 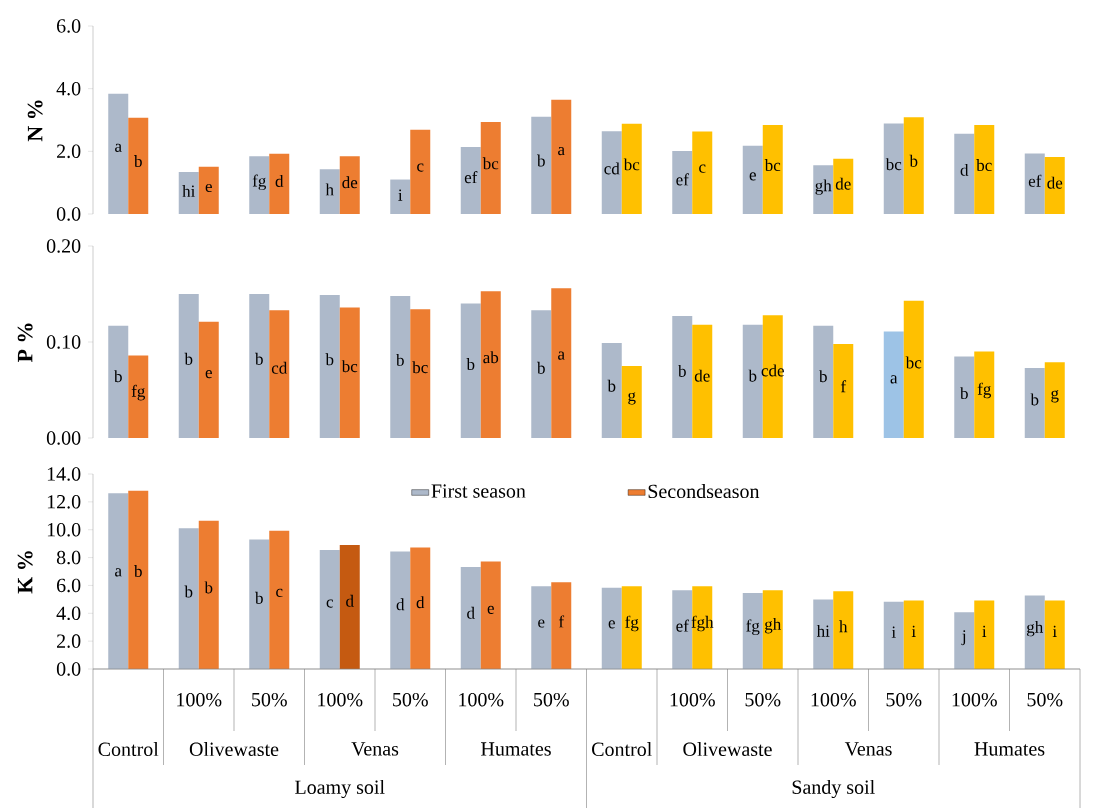 What do you see at coordinates (833, 789) in the screenshot?
I see `text: Sandy soil` at bounding box center [833, 789].